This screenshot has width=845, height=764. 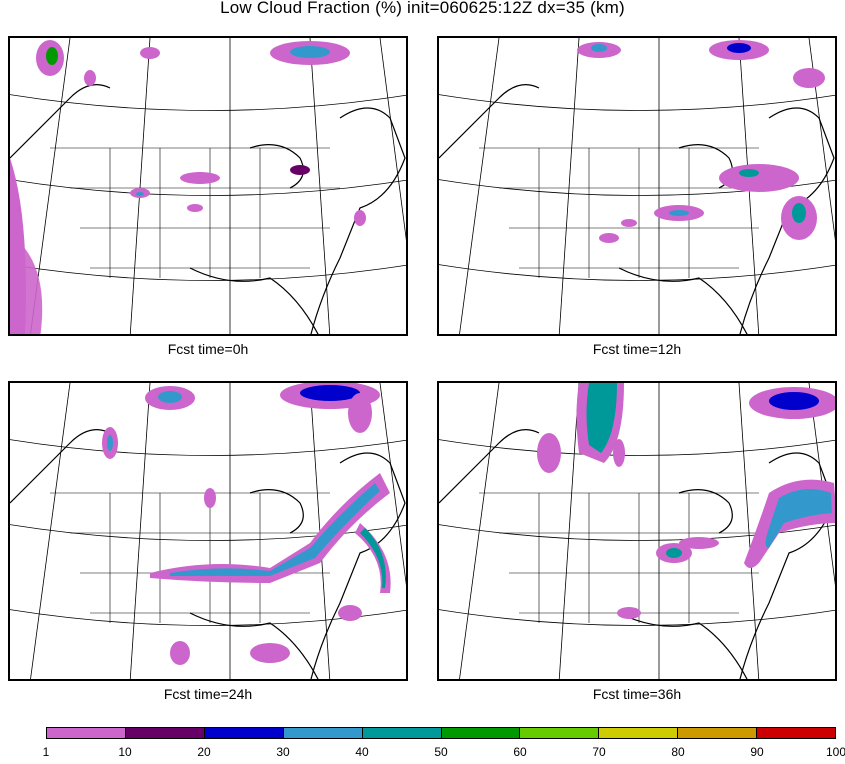 I want to click on color-scale-tick-label: 40, so click(x=362, y=752).